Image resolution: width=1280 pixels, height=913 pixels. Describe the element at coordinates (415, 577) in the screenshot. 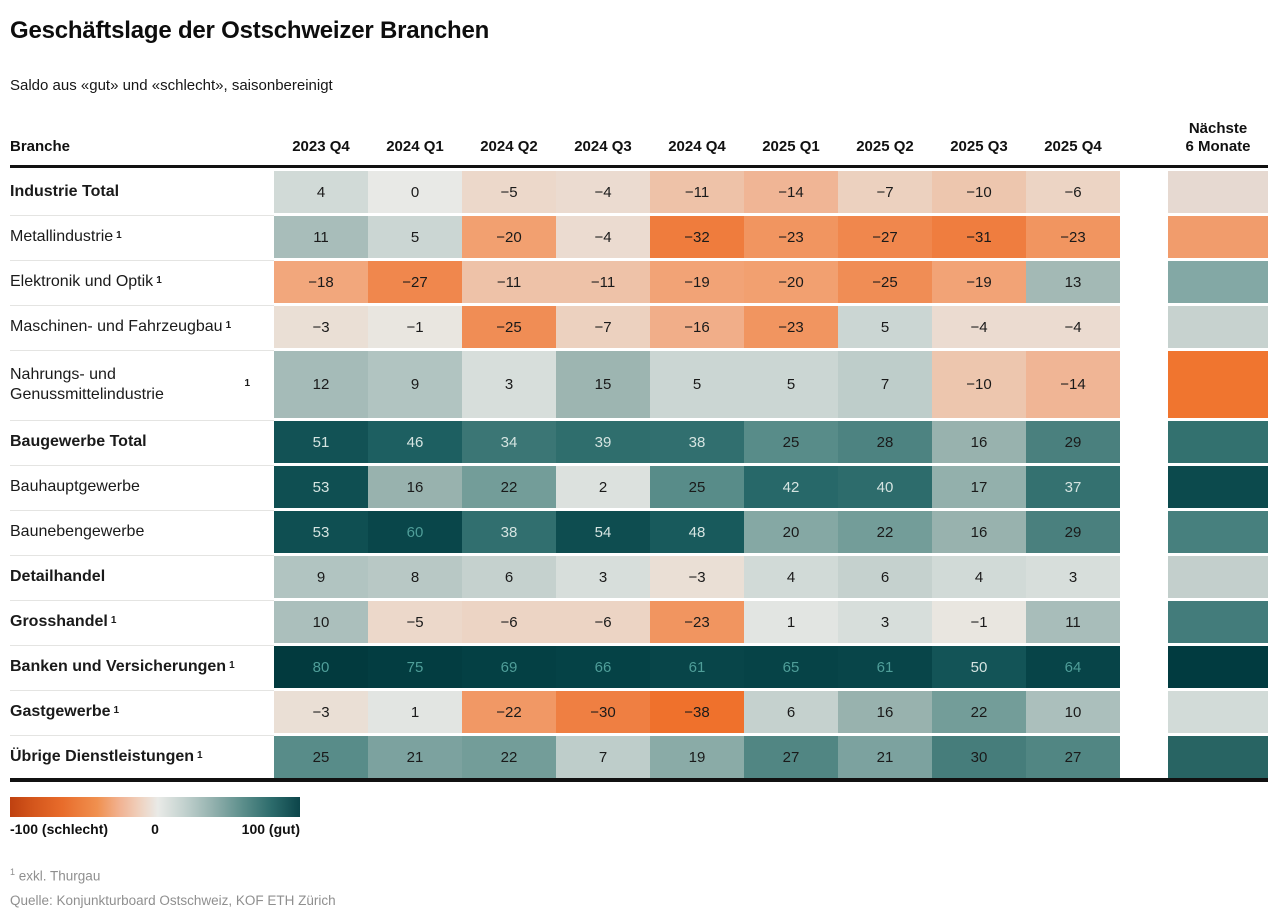

I see `heatmap-cell: 8` at that location.